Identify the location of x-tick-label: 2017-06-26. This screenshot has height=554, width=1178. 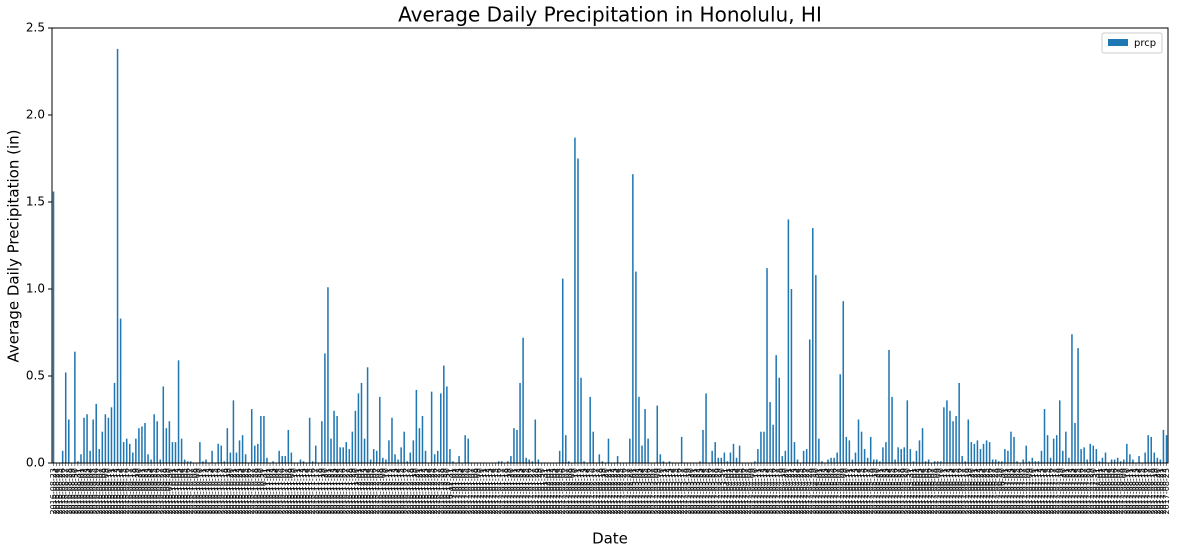
(989, 491).